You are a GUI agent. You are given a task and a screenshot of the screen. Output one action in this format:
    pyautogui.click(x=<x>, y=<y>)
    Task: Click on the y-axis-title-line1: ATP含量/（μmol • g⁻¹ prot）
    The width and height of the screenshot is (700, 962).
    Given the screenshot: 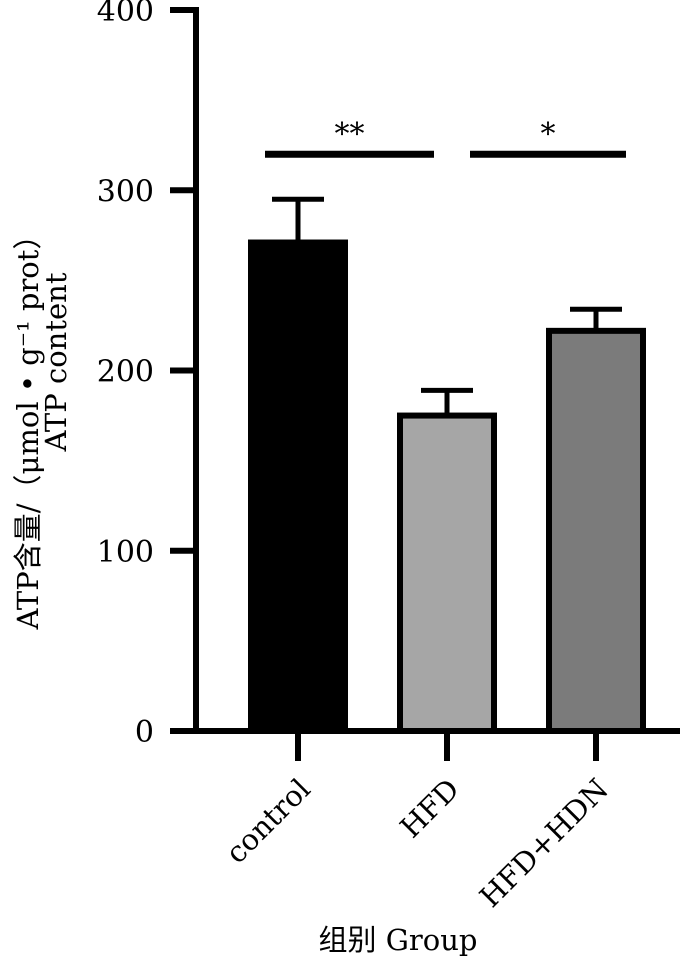 What is the action you would take?
    pyautogui.click(x=28, y=426)
    